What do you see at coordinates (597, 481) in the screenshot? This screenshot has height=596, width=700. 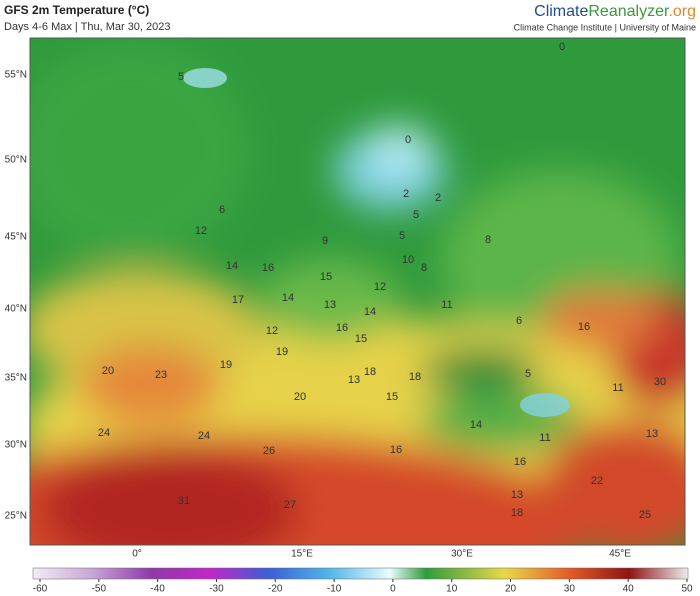 I see `temp-label: 22` at bounding box center [597, 481].